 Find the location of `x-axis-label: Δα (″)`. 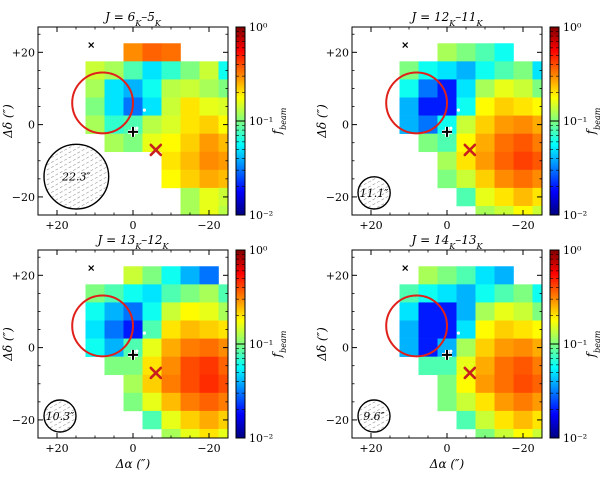

x-axis-label: Δα (″) is located at coordinates (133, 464).